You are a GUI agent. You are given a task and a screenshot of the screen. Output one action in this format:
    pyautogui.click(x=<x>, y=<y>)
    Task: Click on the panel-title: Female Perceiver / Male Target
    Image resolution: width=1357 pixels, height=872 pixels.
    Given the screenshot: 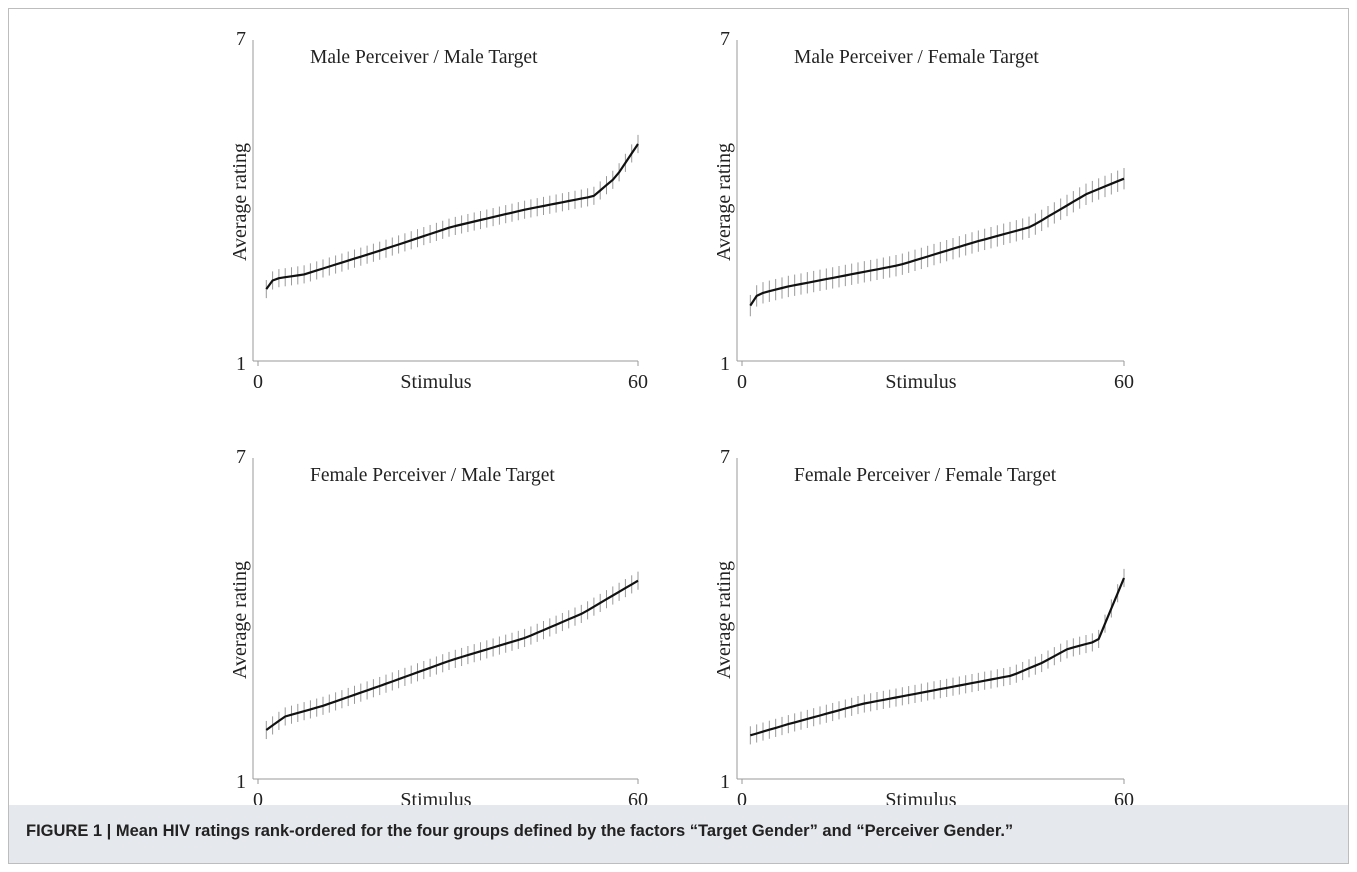 What is the action you would take?
    pyautogui.click(x=432, y=475)
    